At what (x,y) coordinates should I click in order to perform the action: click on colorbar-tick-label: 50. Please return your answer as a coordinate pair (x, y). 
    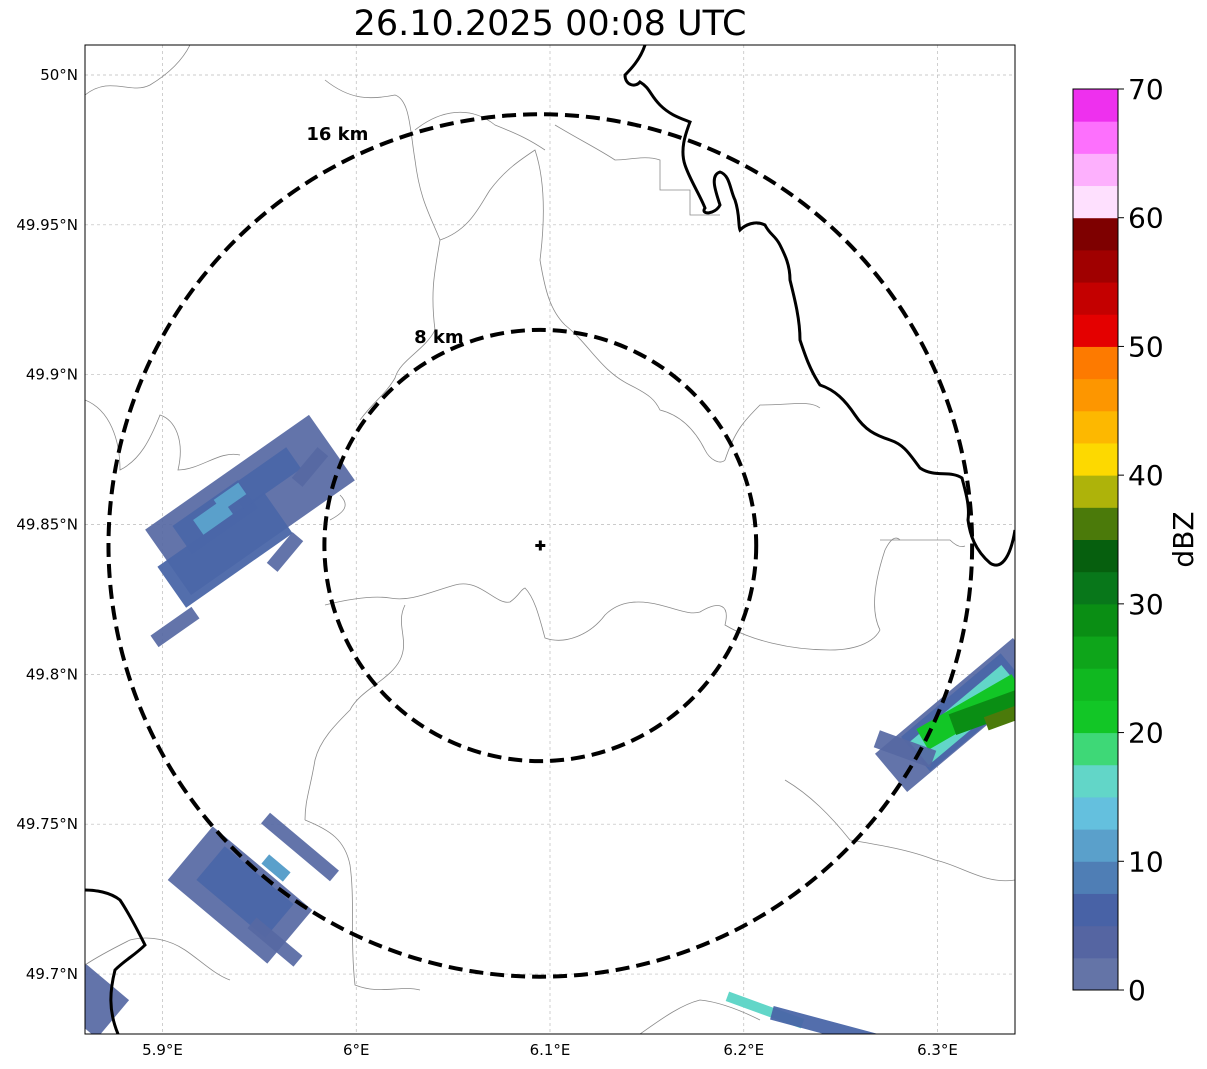
    Looking at the image, I should click on (1146, 346).